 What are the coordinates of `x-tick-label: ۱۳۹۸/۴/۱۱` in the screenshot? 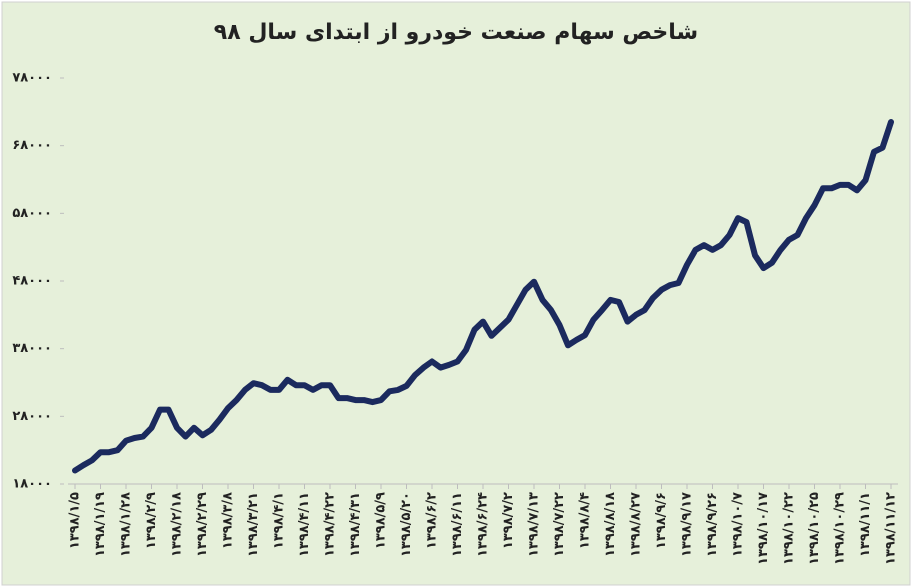 It's located at (304, 524).